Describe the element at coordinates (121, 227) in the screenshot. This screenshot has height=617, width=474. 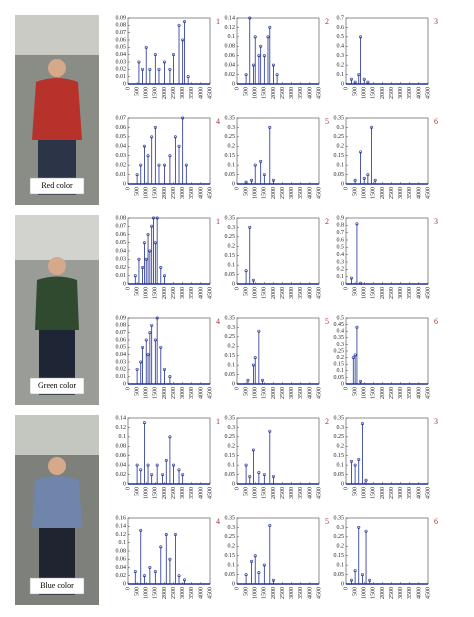
I see `y-tick-label: 0.07` at that location.